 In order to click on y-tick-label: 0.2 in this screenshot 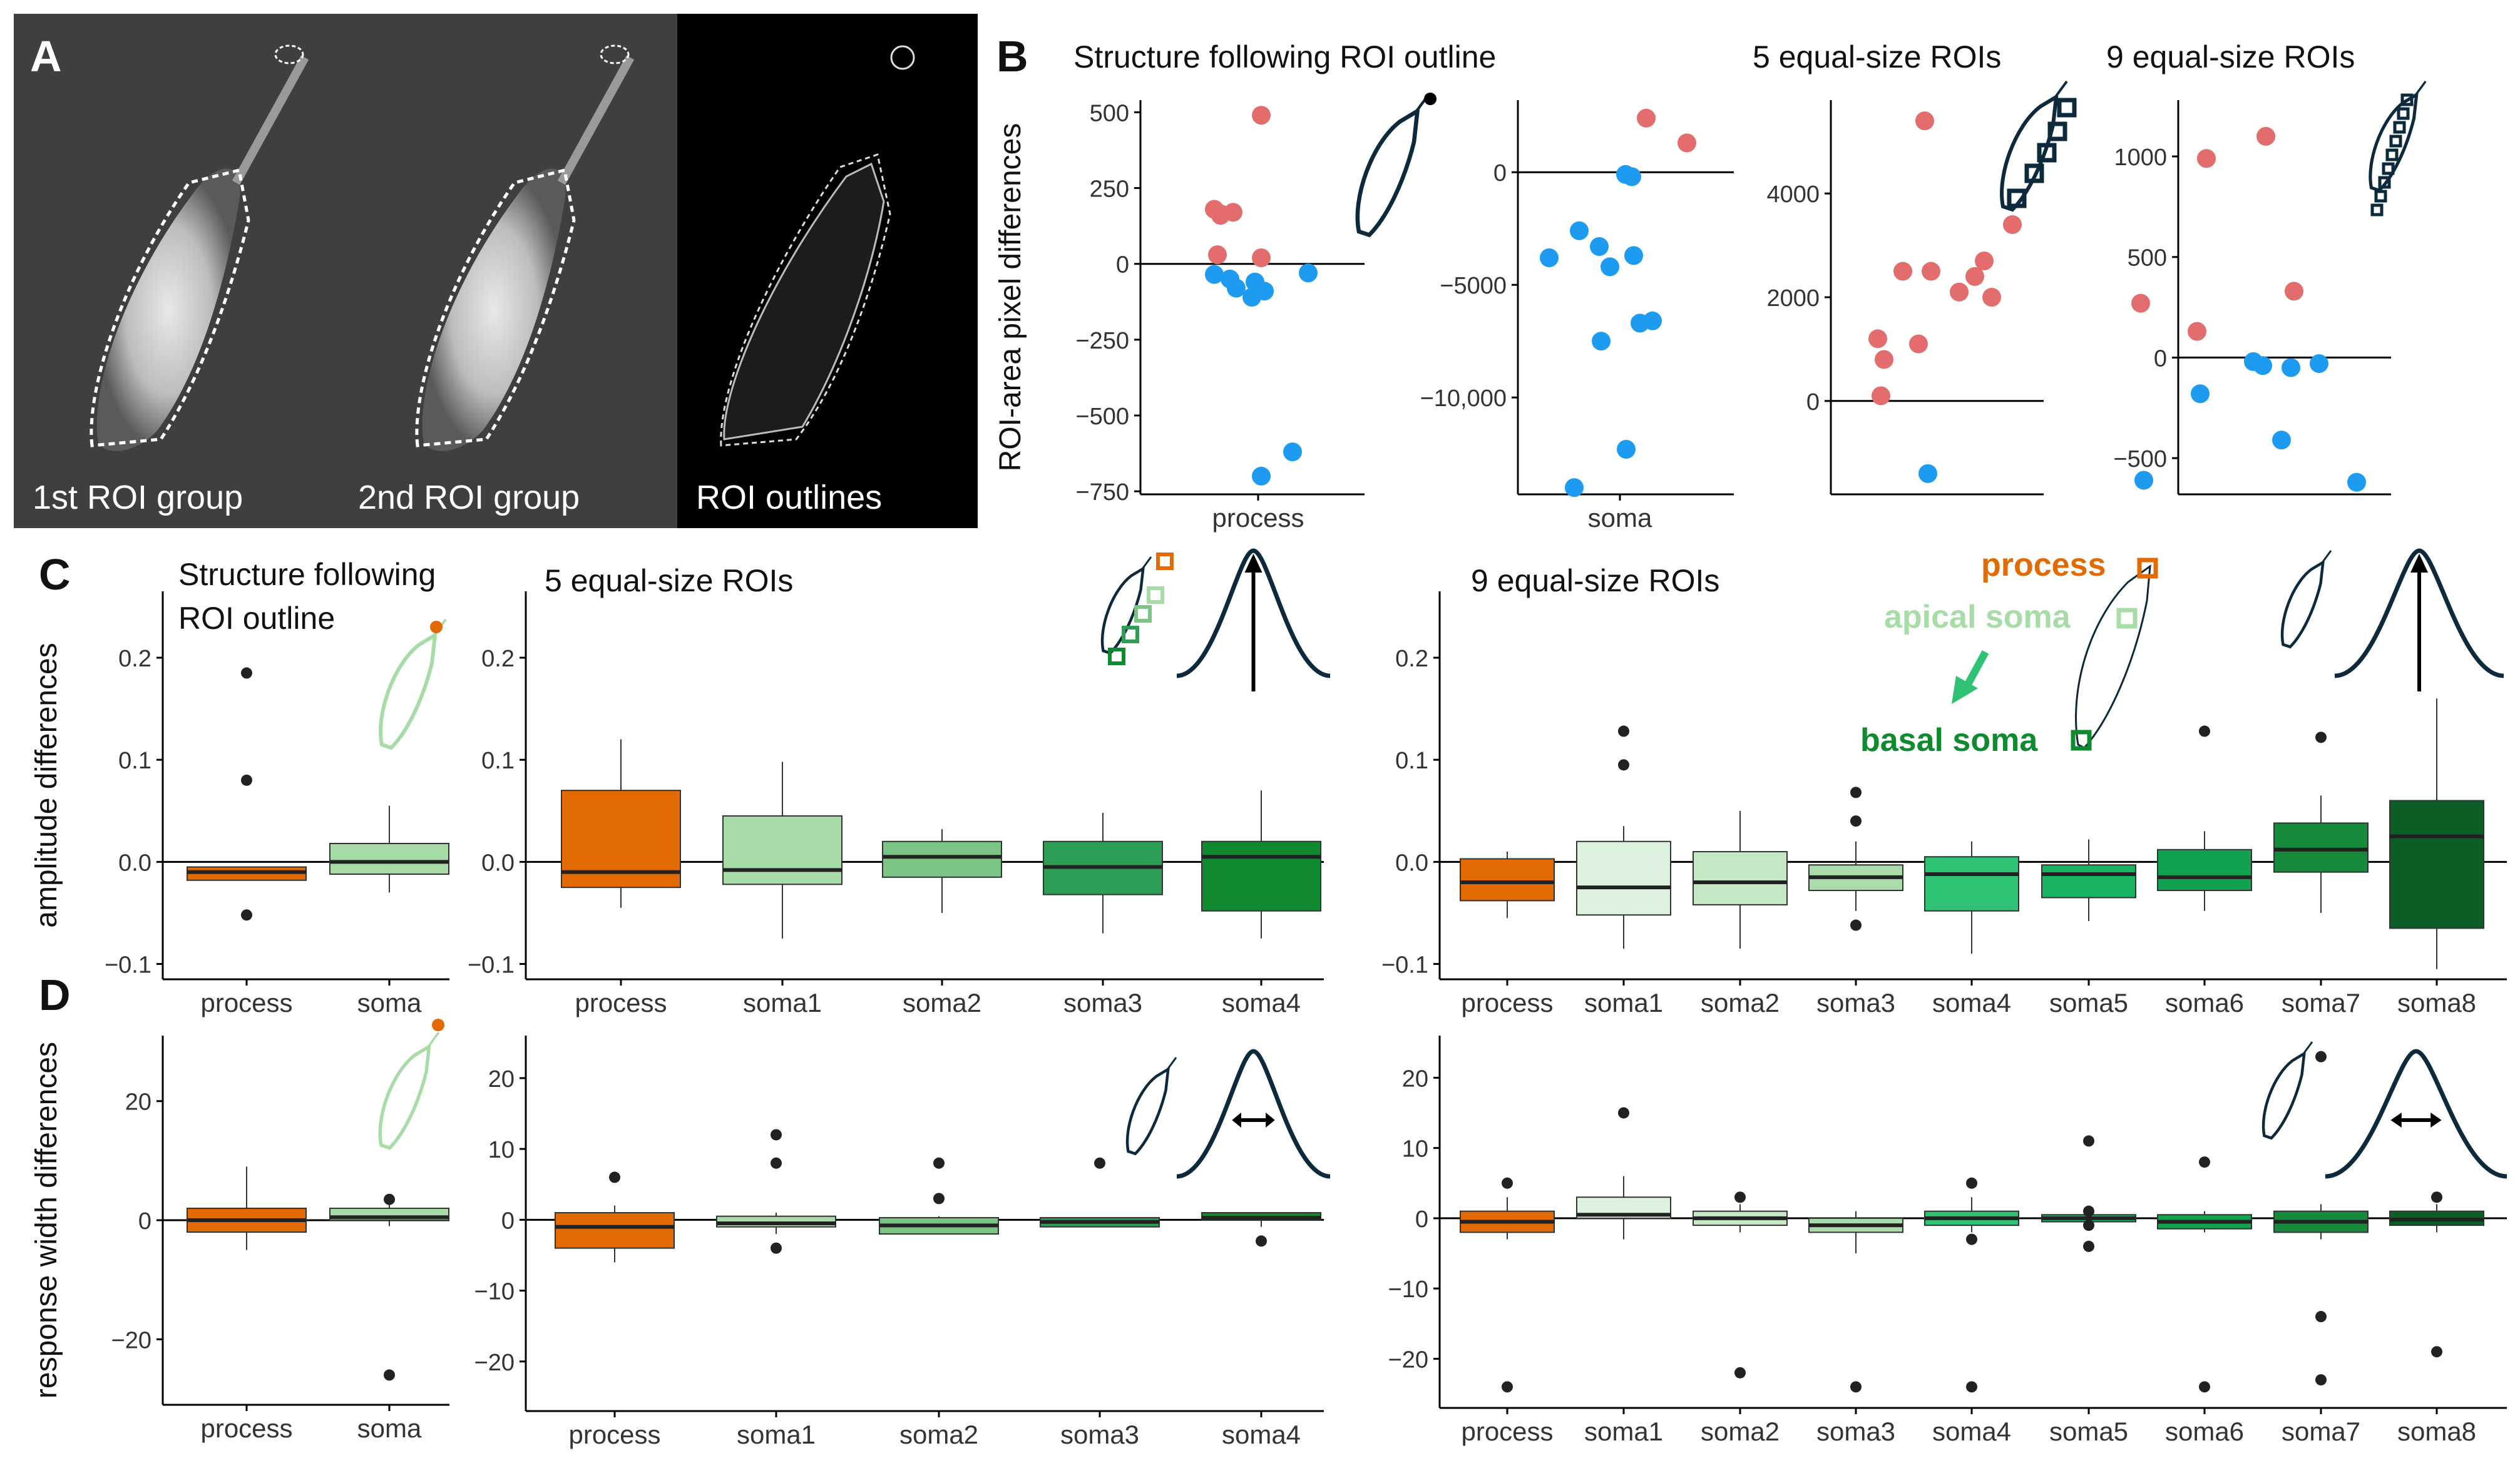, I will do `click(498, 659)`.